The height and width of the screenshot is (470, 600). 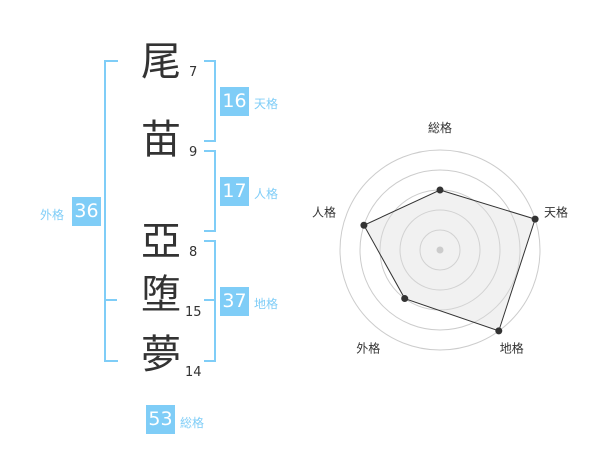 I want to click on soukaku-label: 総格, so click(x=192, y=423).